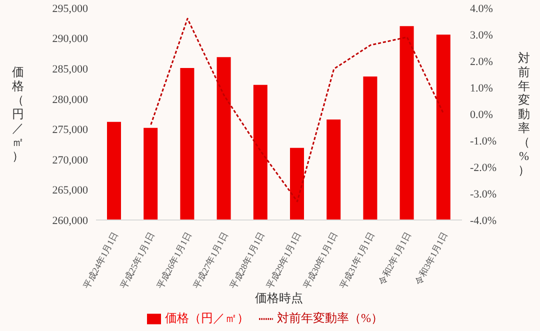 This screenshot has width=540, height=331. I want to click on y2-tick-label: 0.0%, so click(481, 114).